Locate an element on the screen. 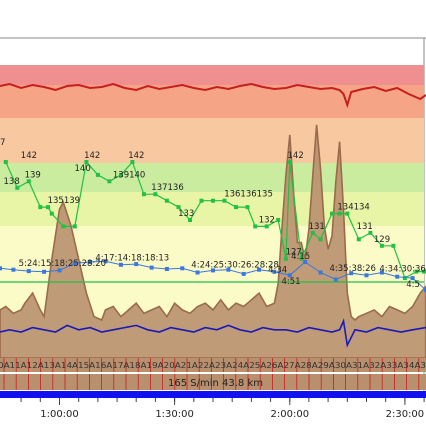 This screenshot has width=426, height=426. x-axis: 1:00:00 1:30:00 2:00:00 2:30:00 is located at coordinates (222, 409).